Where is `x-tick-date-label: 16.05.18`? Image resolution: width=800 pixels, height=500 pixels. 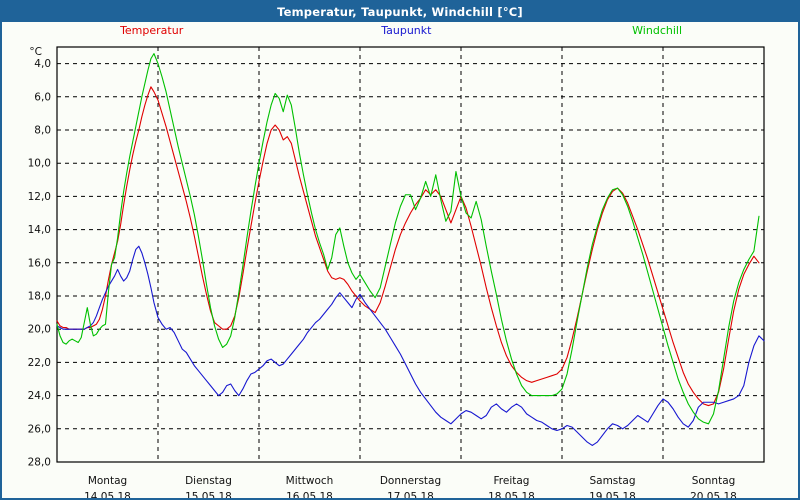 x-tick-date-label: 16.05.18 is located at coordinates (309, 494).